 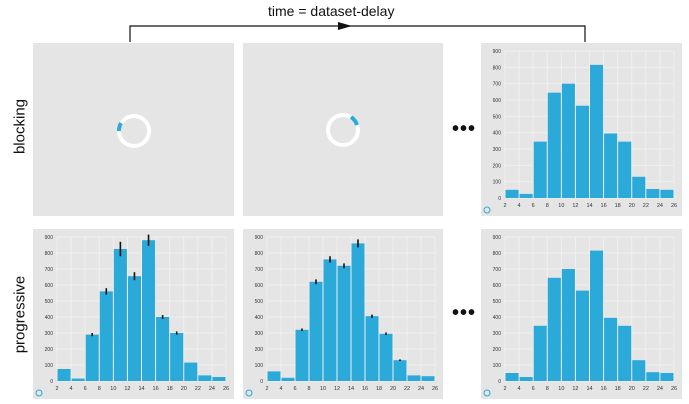 What do you see at coordinates (604, 389) in the screenshot?
I see `x-tick-label: 16` at bounding box center [604, 389].